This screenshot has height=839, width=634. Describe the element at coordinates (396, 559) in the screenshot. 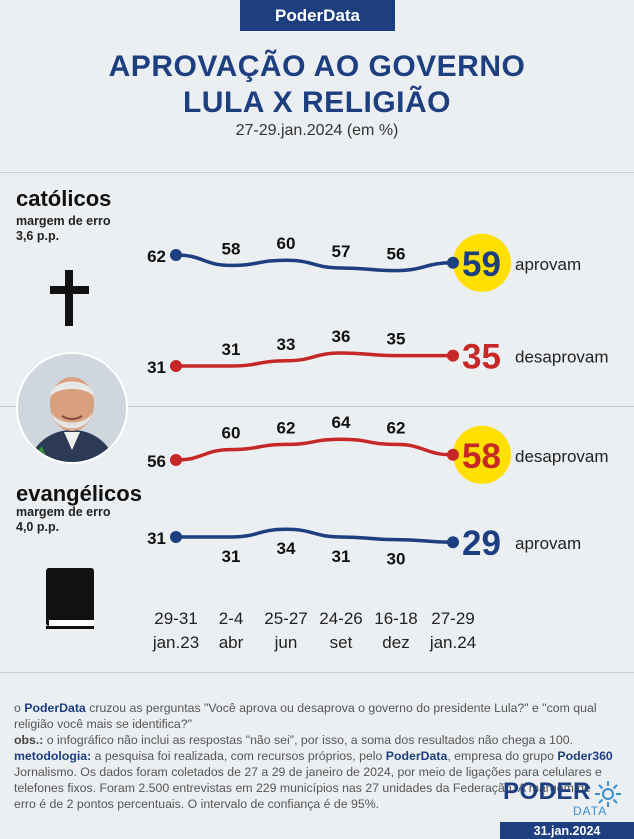

I see `data-label: 30` at that location.